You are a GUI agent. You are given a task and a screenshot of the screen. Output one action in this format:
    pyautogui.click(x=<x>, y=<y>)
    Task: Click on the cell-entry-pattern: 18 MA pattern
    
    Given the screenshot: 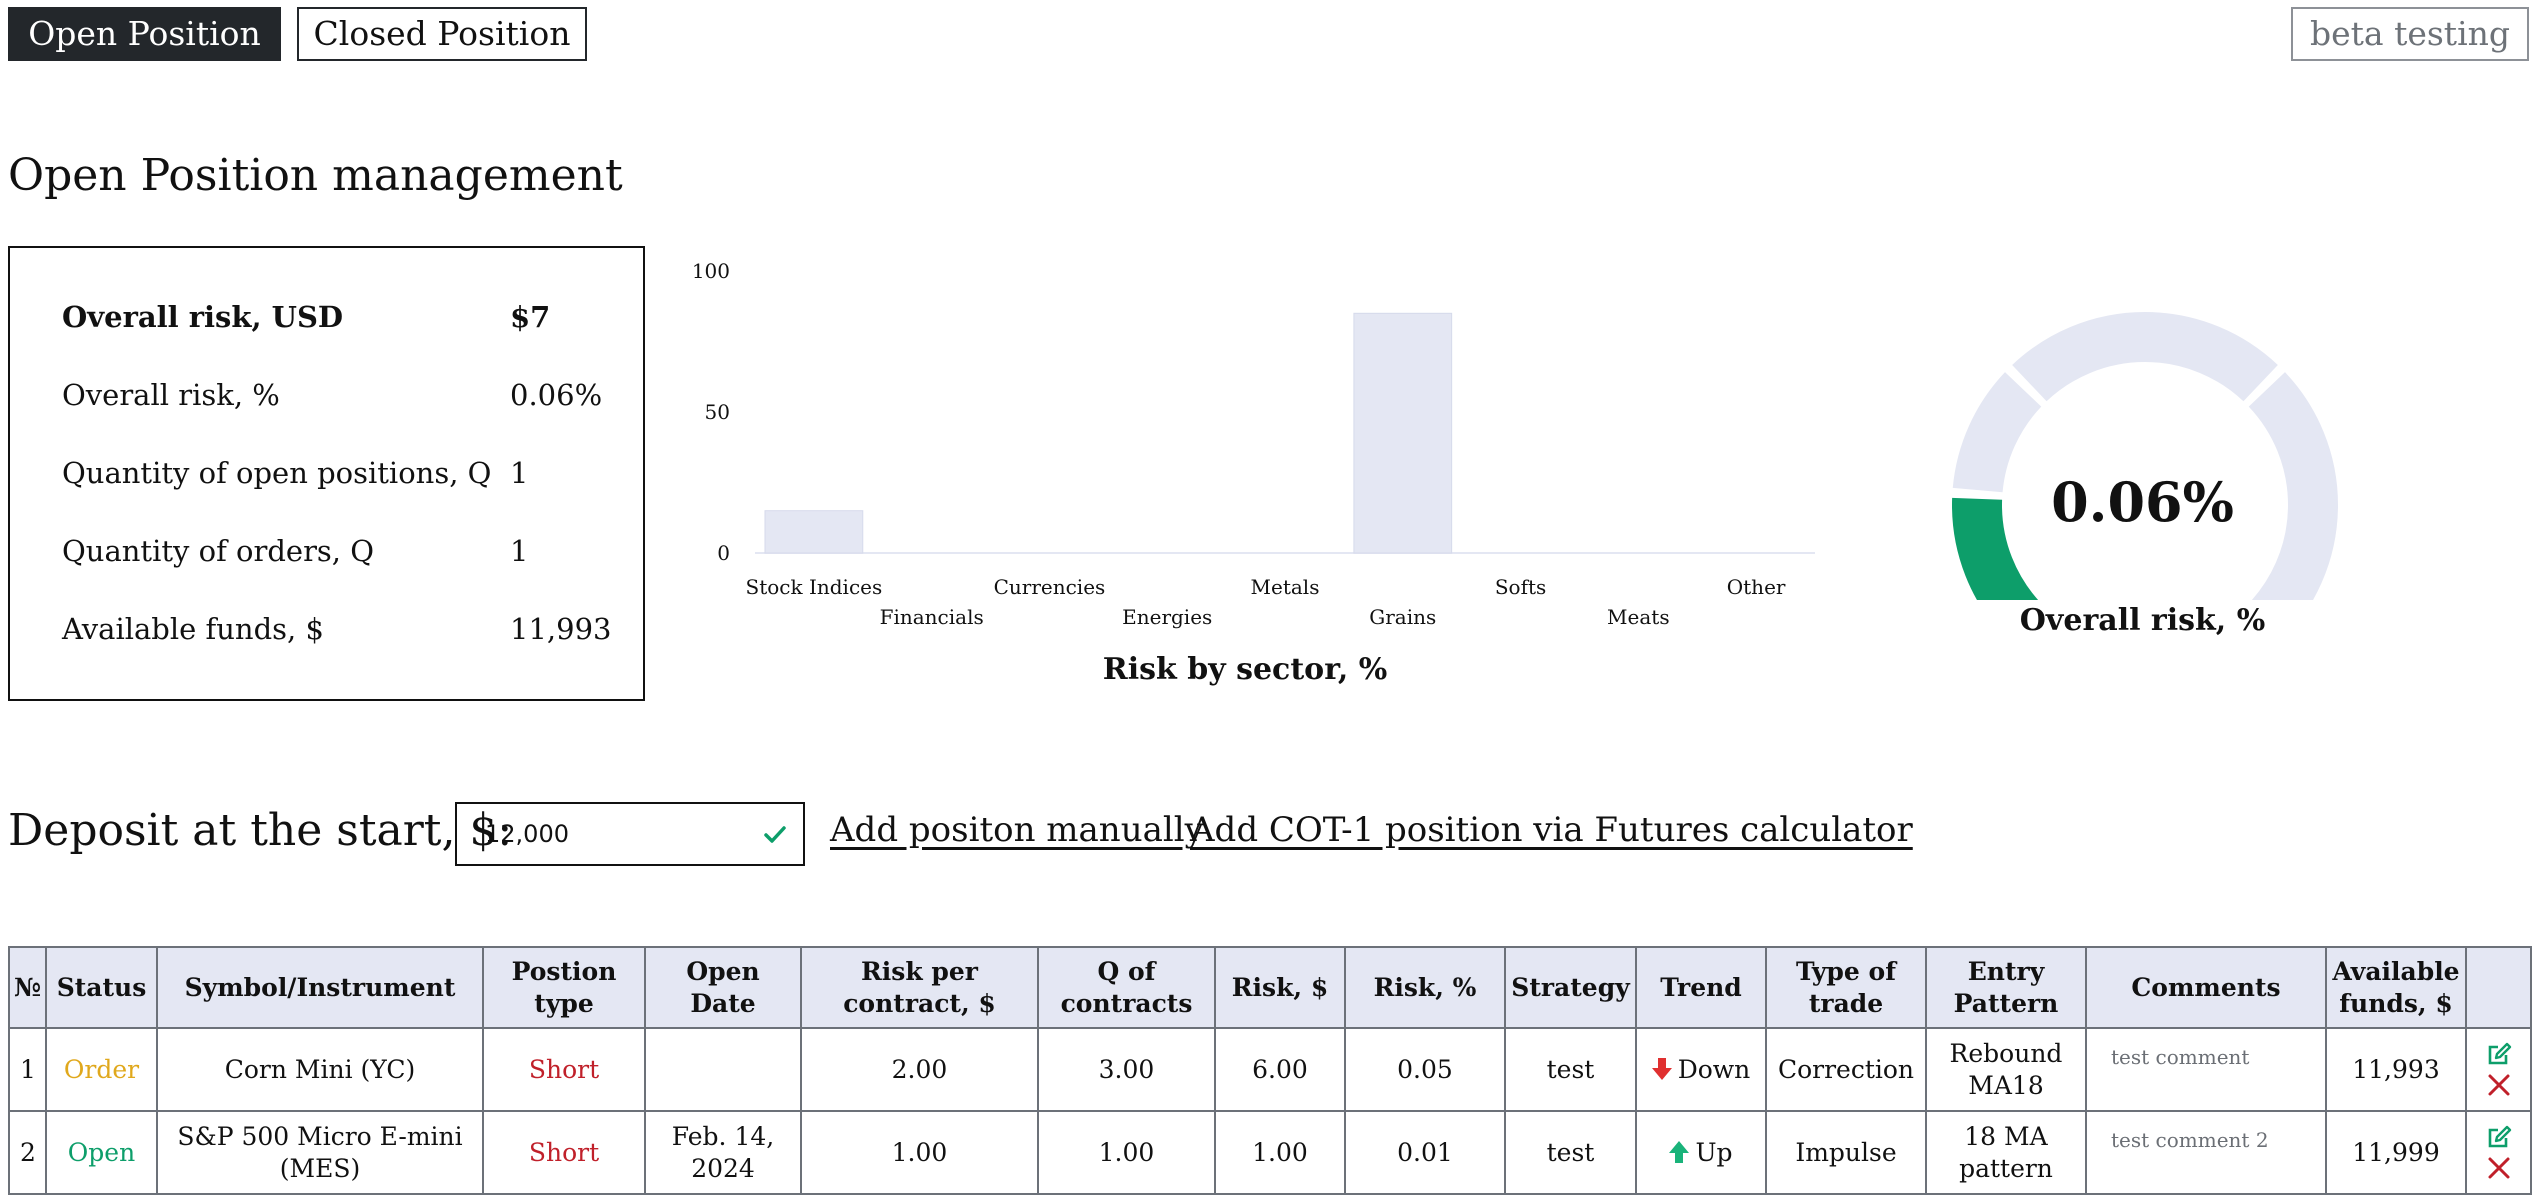 What is the action you would take?
    pyautogui.click(x=2006, y=1152)
    